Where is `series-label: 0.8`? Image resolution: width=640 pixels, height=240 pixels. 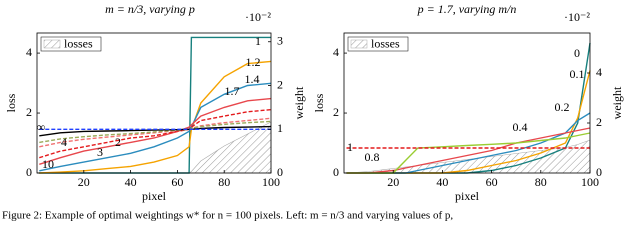
series-label: 0.8 is located at coordinates (372, 157).